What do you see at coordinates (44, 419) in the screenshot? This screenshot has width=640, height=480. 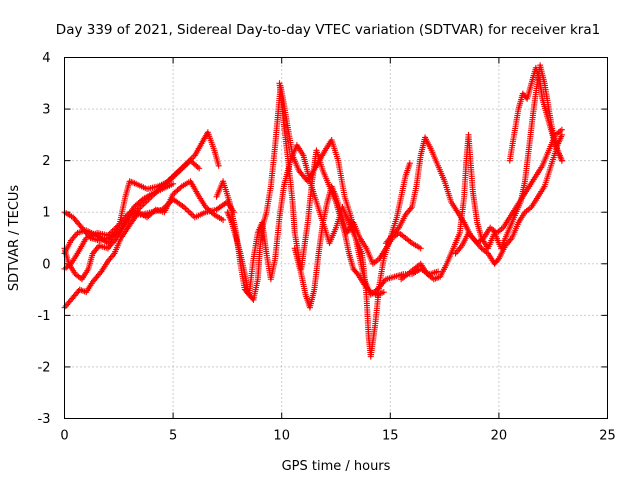 I see `y-tick-label: -3` at bounding box center [44, 419].